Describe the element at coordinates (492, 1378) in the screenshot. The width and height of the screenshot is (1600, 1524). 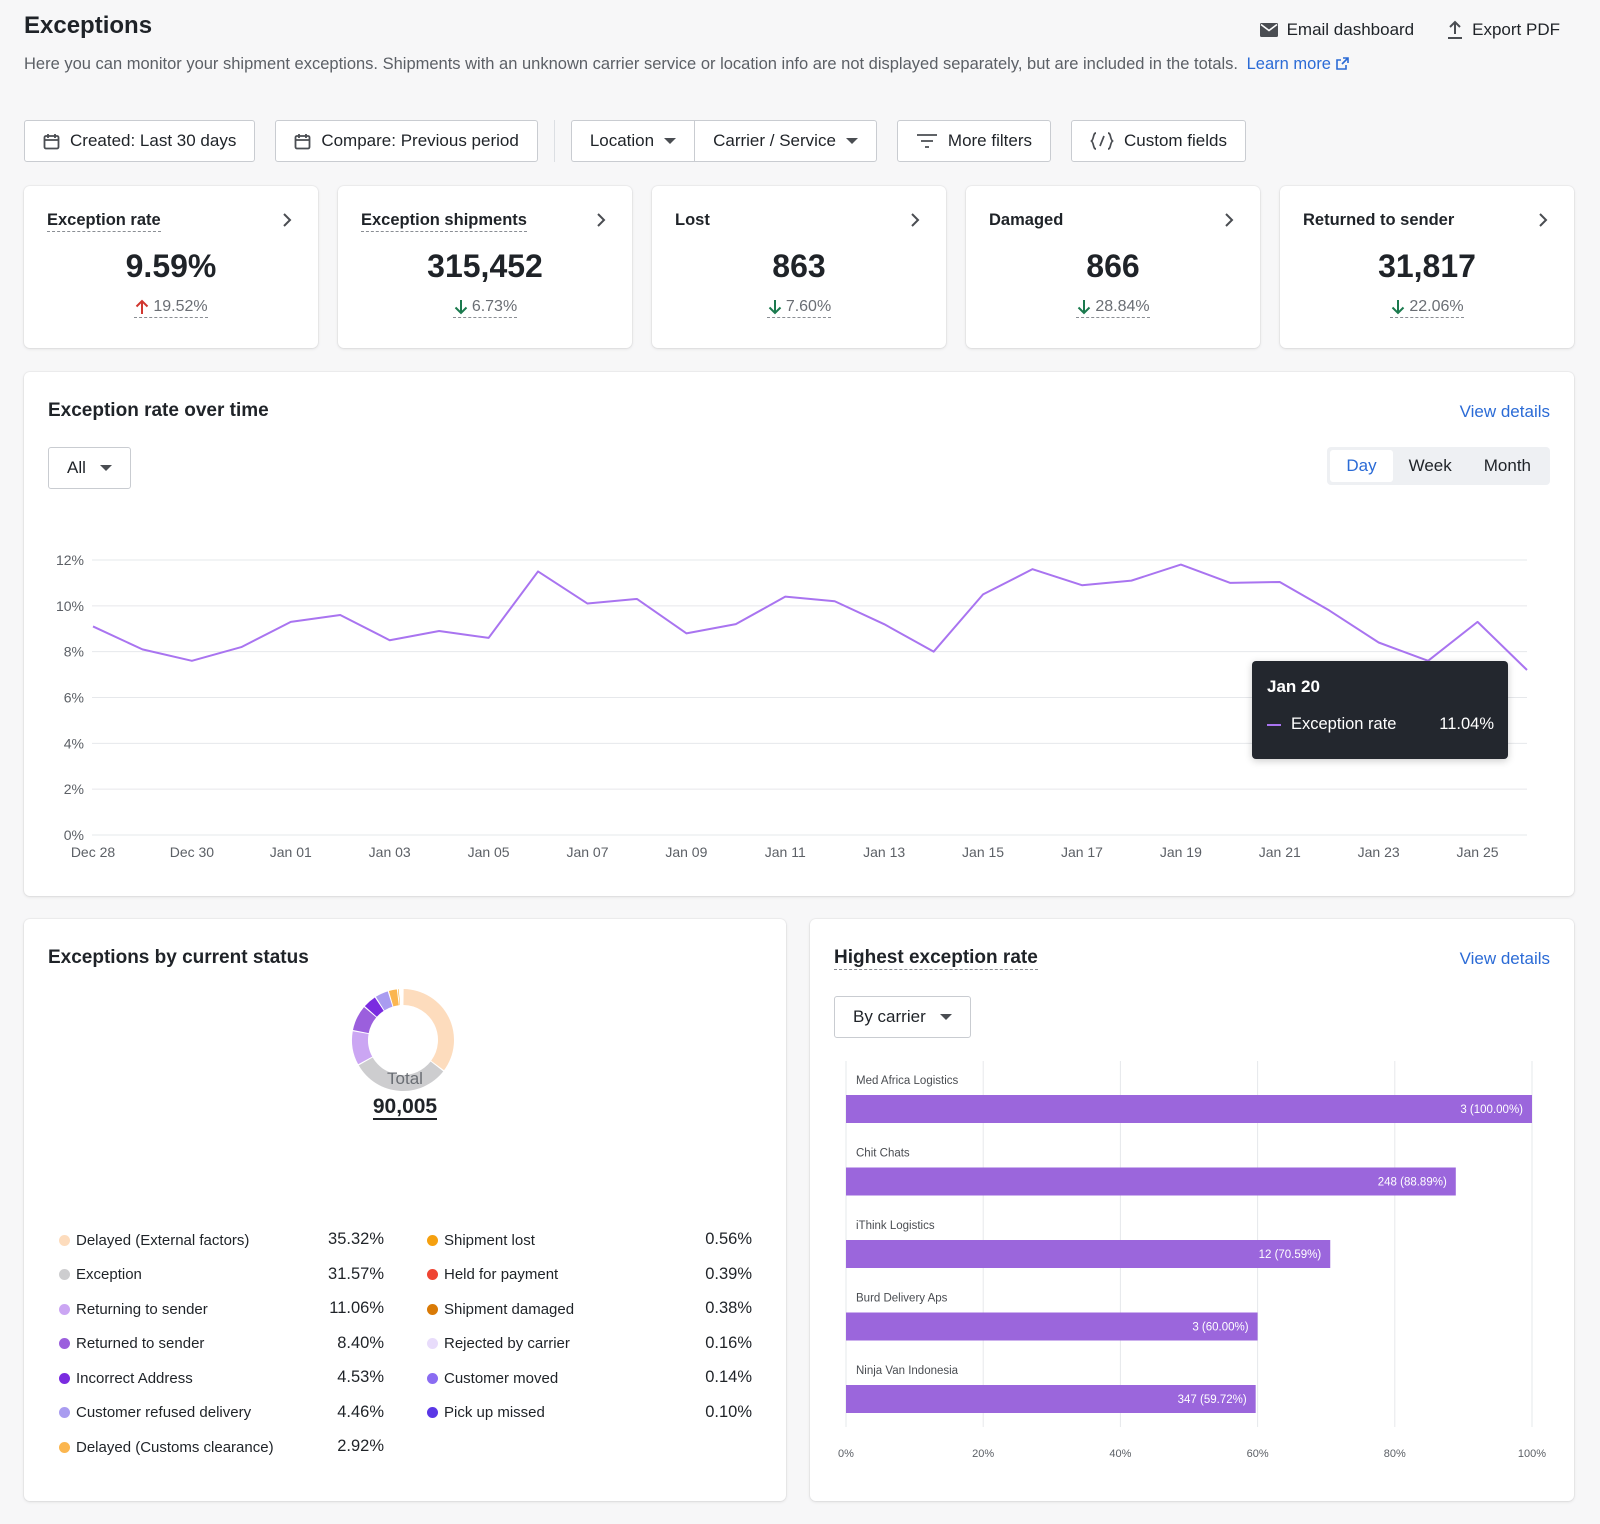
I see `legend-item: Customer moved` at that location.